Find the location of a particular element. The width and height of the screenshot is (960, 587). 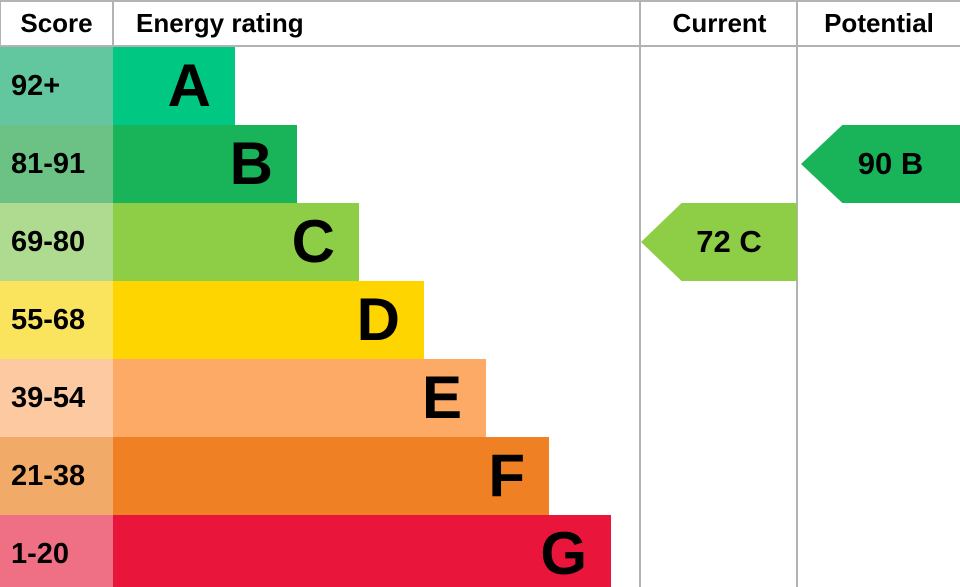

band-row-f: 21-38 F is located at coordinates (480, 476).